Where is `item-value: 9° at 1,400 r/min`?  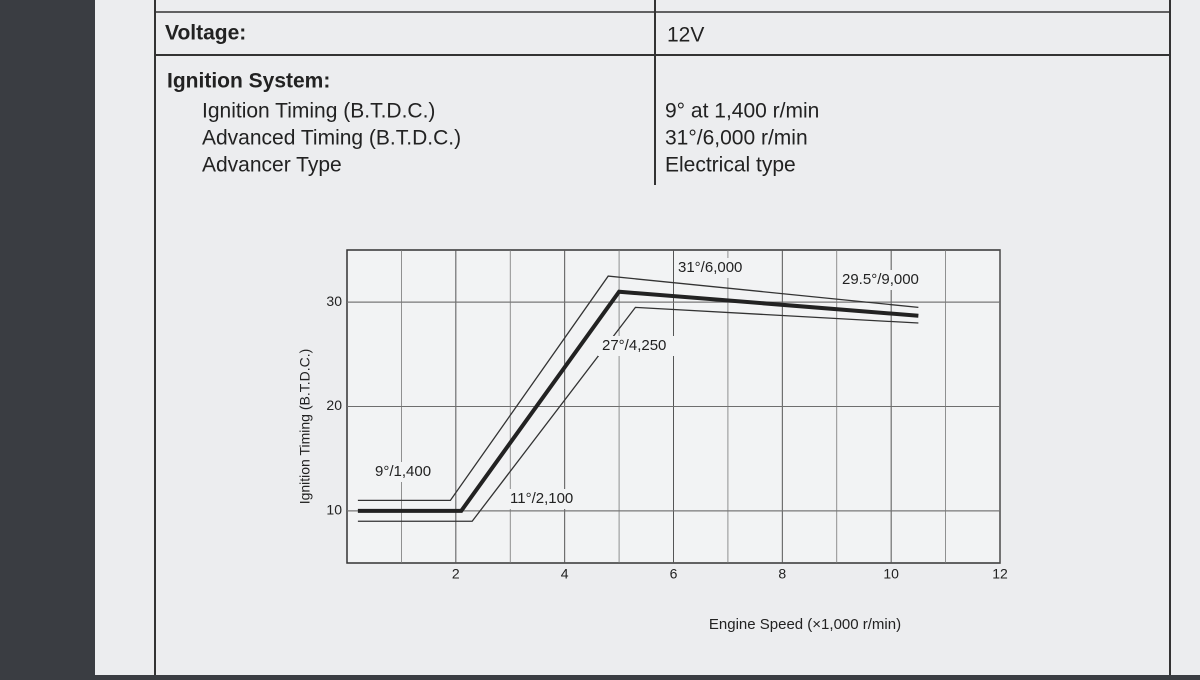
item-value: 9° at 1,400 r/min is located at coordinates (742, 111).